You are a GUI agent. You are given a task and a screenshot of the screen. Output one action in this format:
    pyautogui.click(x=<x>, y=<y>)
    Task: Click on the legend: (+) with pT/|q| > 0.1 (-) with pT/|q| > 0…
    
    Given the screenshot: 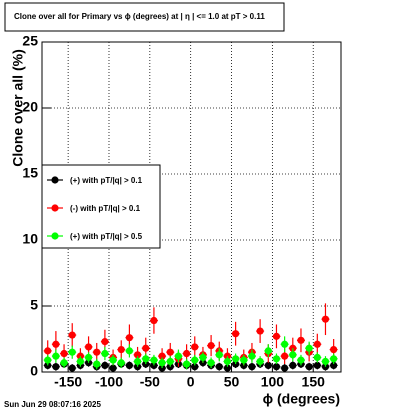 What is the action you would take?
    pyautogui.click(x=101, y=206)
    